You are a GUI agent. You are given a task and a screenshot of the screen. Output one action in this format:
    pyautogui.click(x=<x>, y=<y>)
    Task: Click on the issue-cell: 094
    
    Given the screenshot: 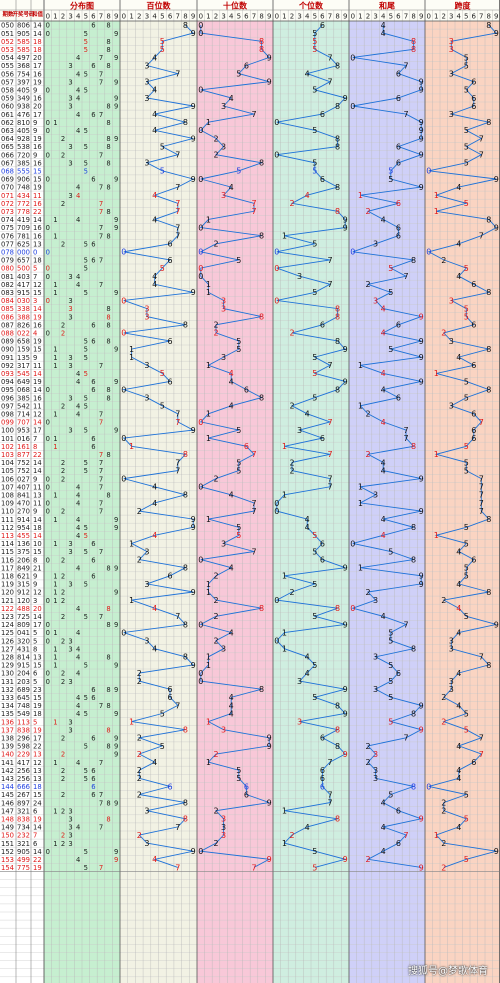 What is the action you would take?
    pyautogui.click(x=7, y=382)
    